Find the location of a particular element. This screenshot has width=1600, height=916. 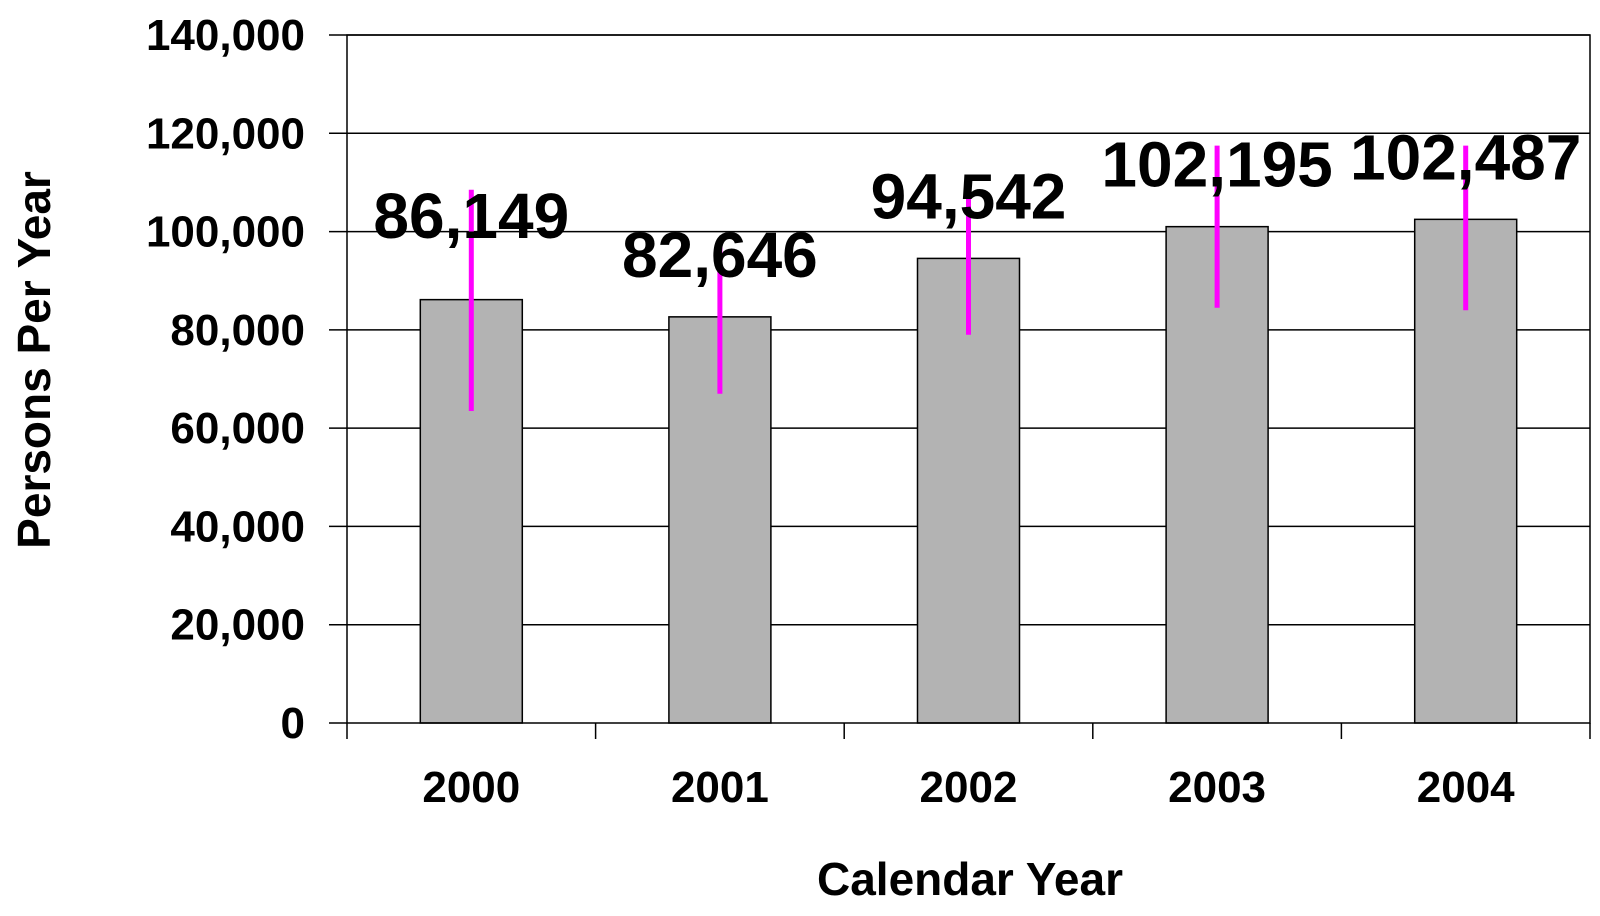

data-labels: 86,149 82,646 94,542 102,195 102,487 is located at coordinates (977, 206).